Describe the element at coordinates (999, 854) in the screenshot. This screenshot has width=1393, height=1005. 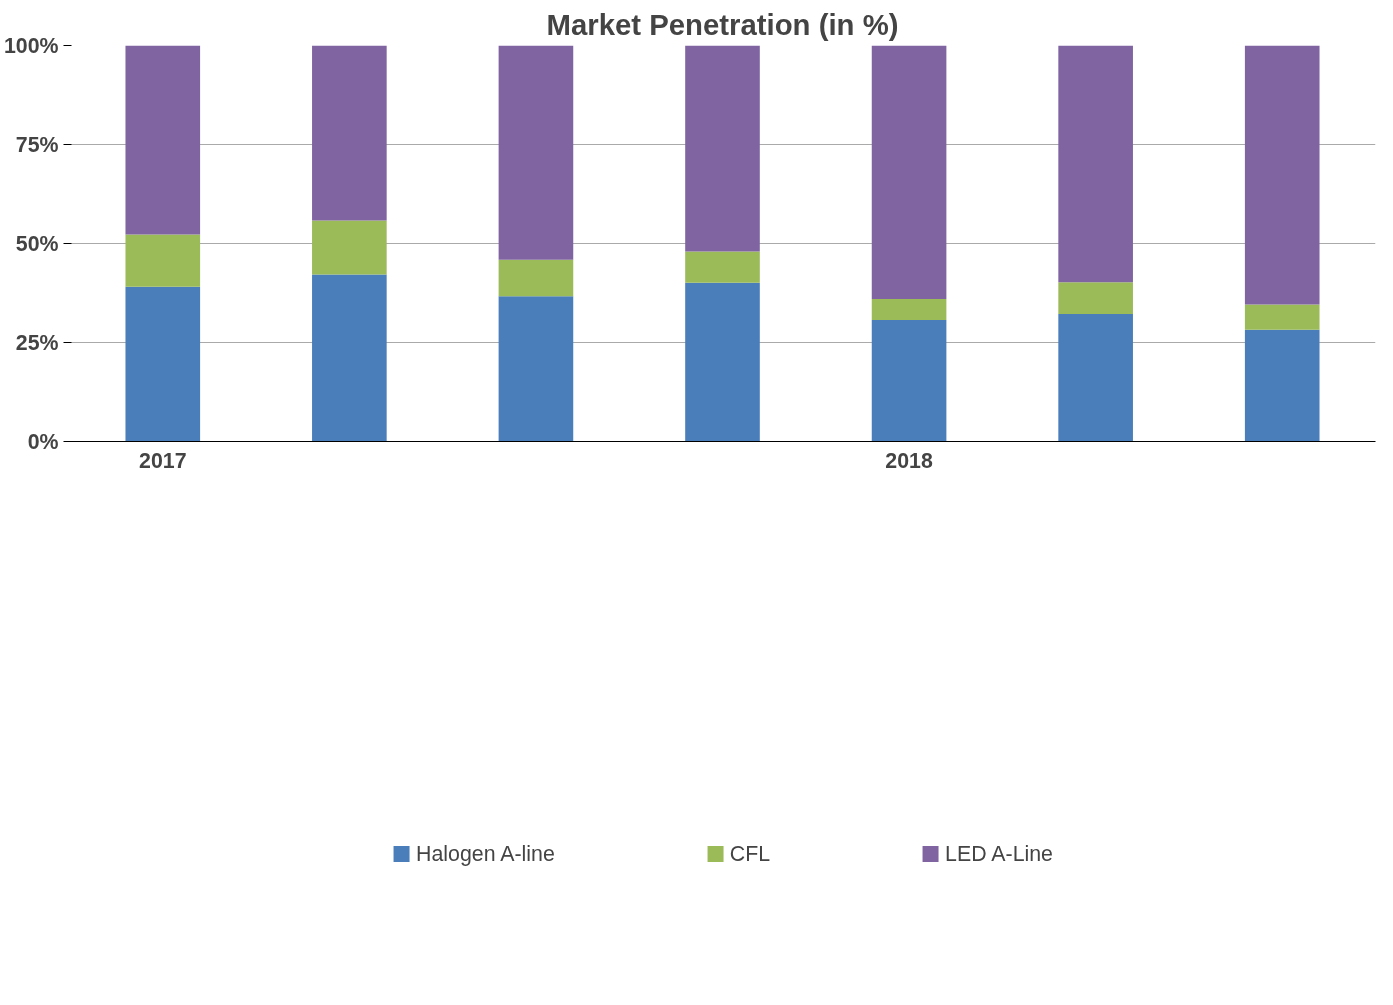
I see `legend-label: LED A-Line` at that location.